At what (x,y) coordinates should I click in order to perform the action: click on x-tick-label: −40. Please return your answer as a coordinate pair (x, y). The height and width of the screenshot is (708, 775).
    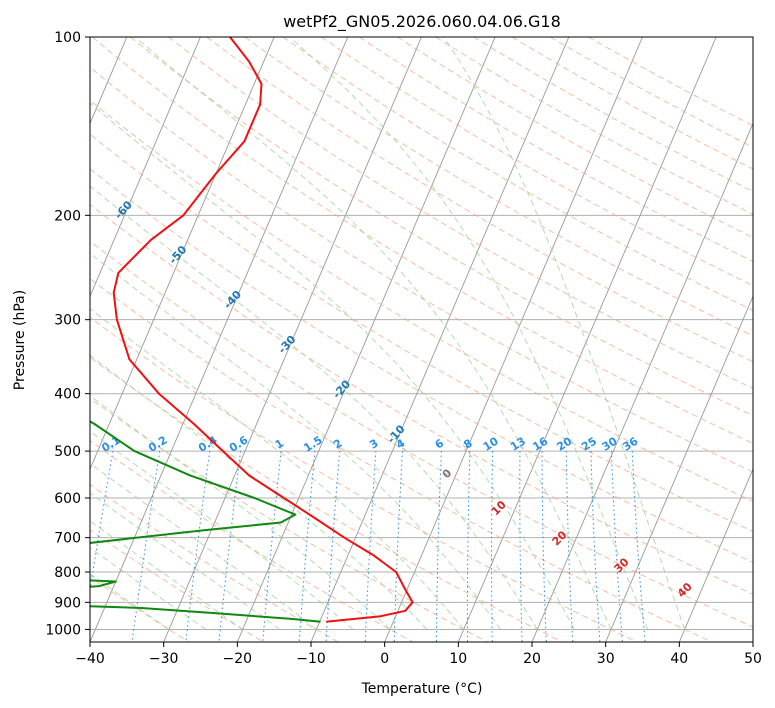
    Looking at the image, I should click on (90, 659).